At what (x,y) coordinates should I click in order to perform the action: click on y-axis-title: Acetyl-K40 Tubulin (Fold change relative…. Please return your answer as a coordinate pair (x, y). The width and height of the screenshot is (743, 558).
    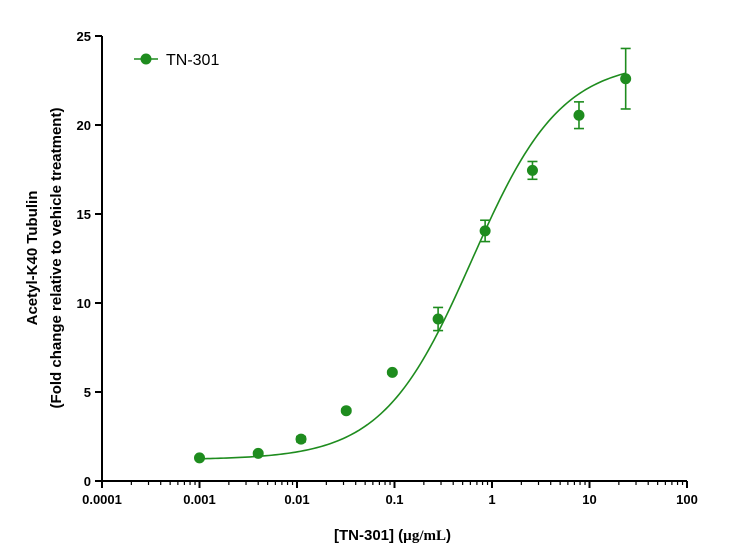
    Looking at the image, I should click on (44, 258).